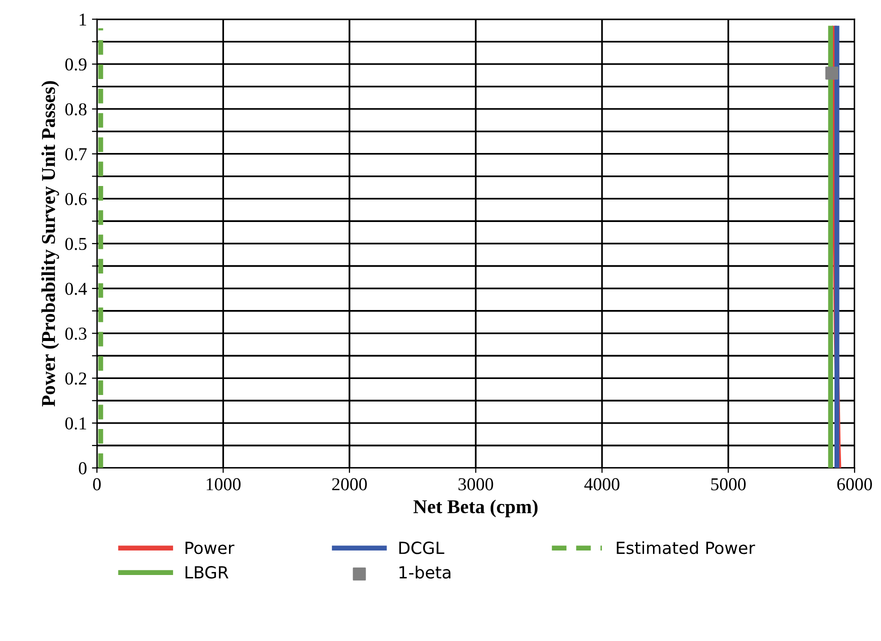  What do you see at coordinates (75, 244) in the screenshot?
I see `y-tick-label: 0.5` at bounding box center [75, 244].